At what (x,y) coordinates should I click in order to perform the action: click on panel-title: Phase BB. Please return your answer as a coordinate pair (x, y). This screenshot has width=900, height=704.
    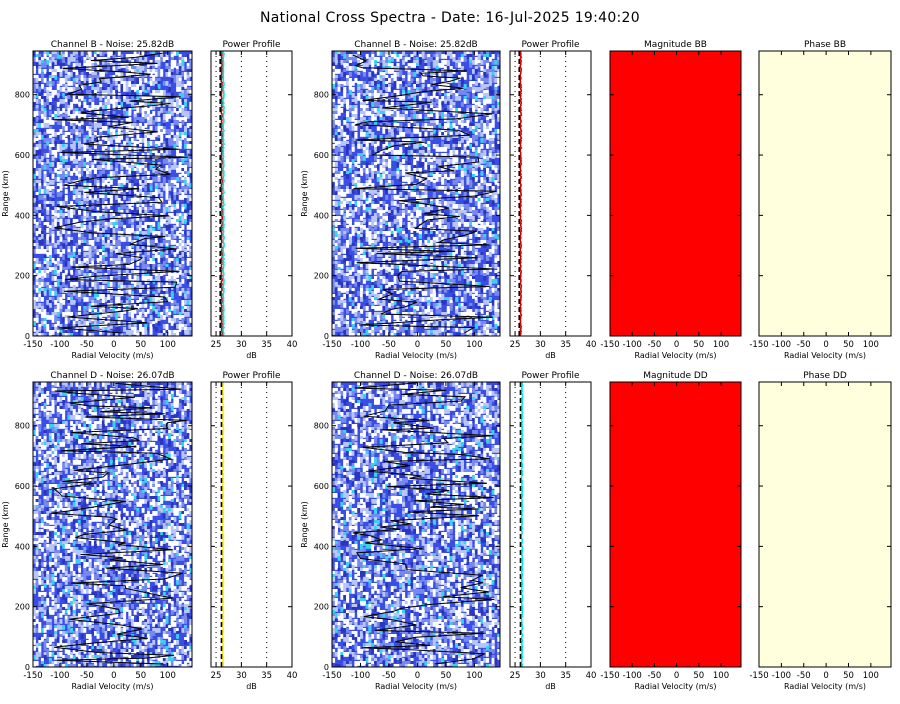
    Looking at the image, I should click on (825, 45).